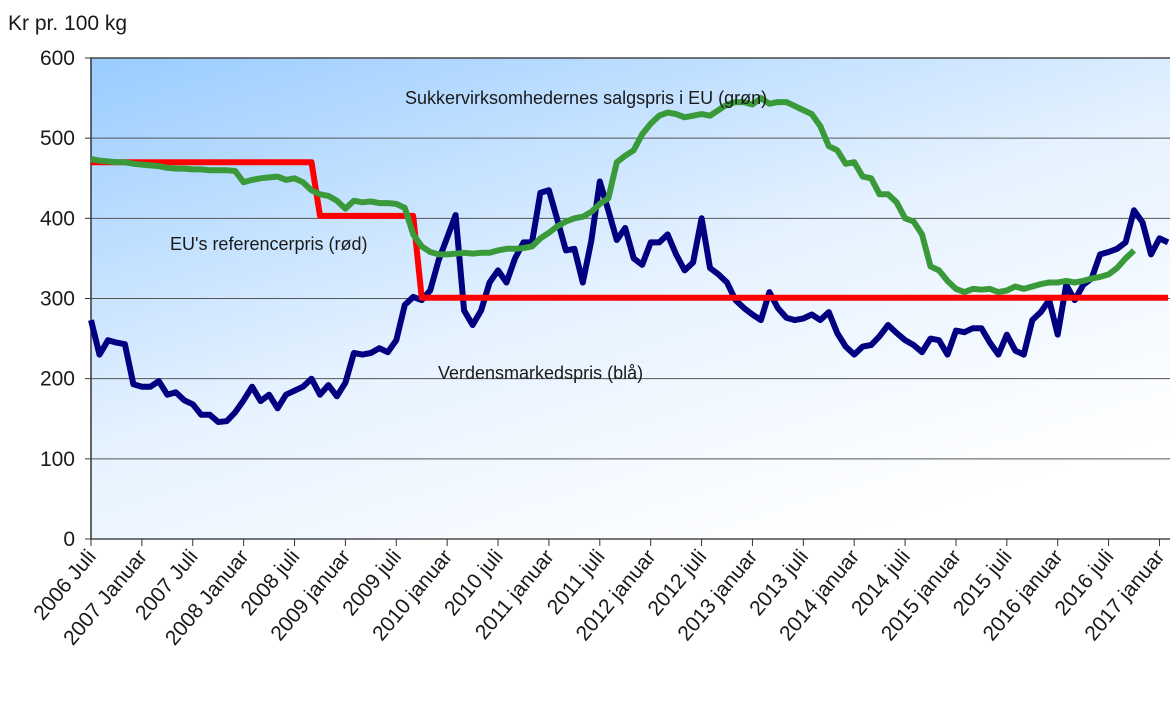 The image size is (1170, 704). Describe the element at coordinates (57, 138) in the screenshot. I see `y-tick-label: 500` at that location.